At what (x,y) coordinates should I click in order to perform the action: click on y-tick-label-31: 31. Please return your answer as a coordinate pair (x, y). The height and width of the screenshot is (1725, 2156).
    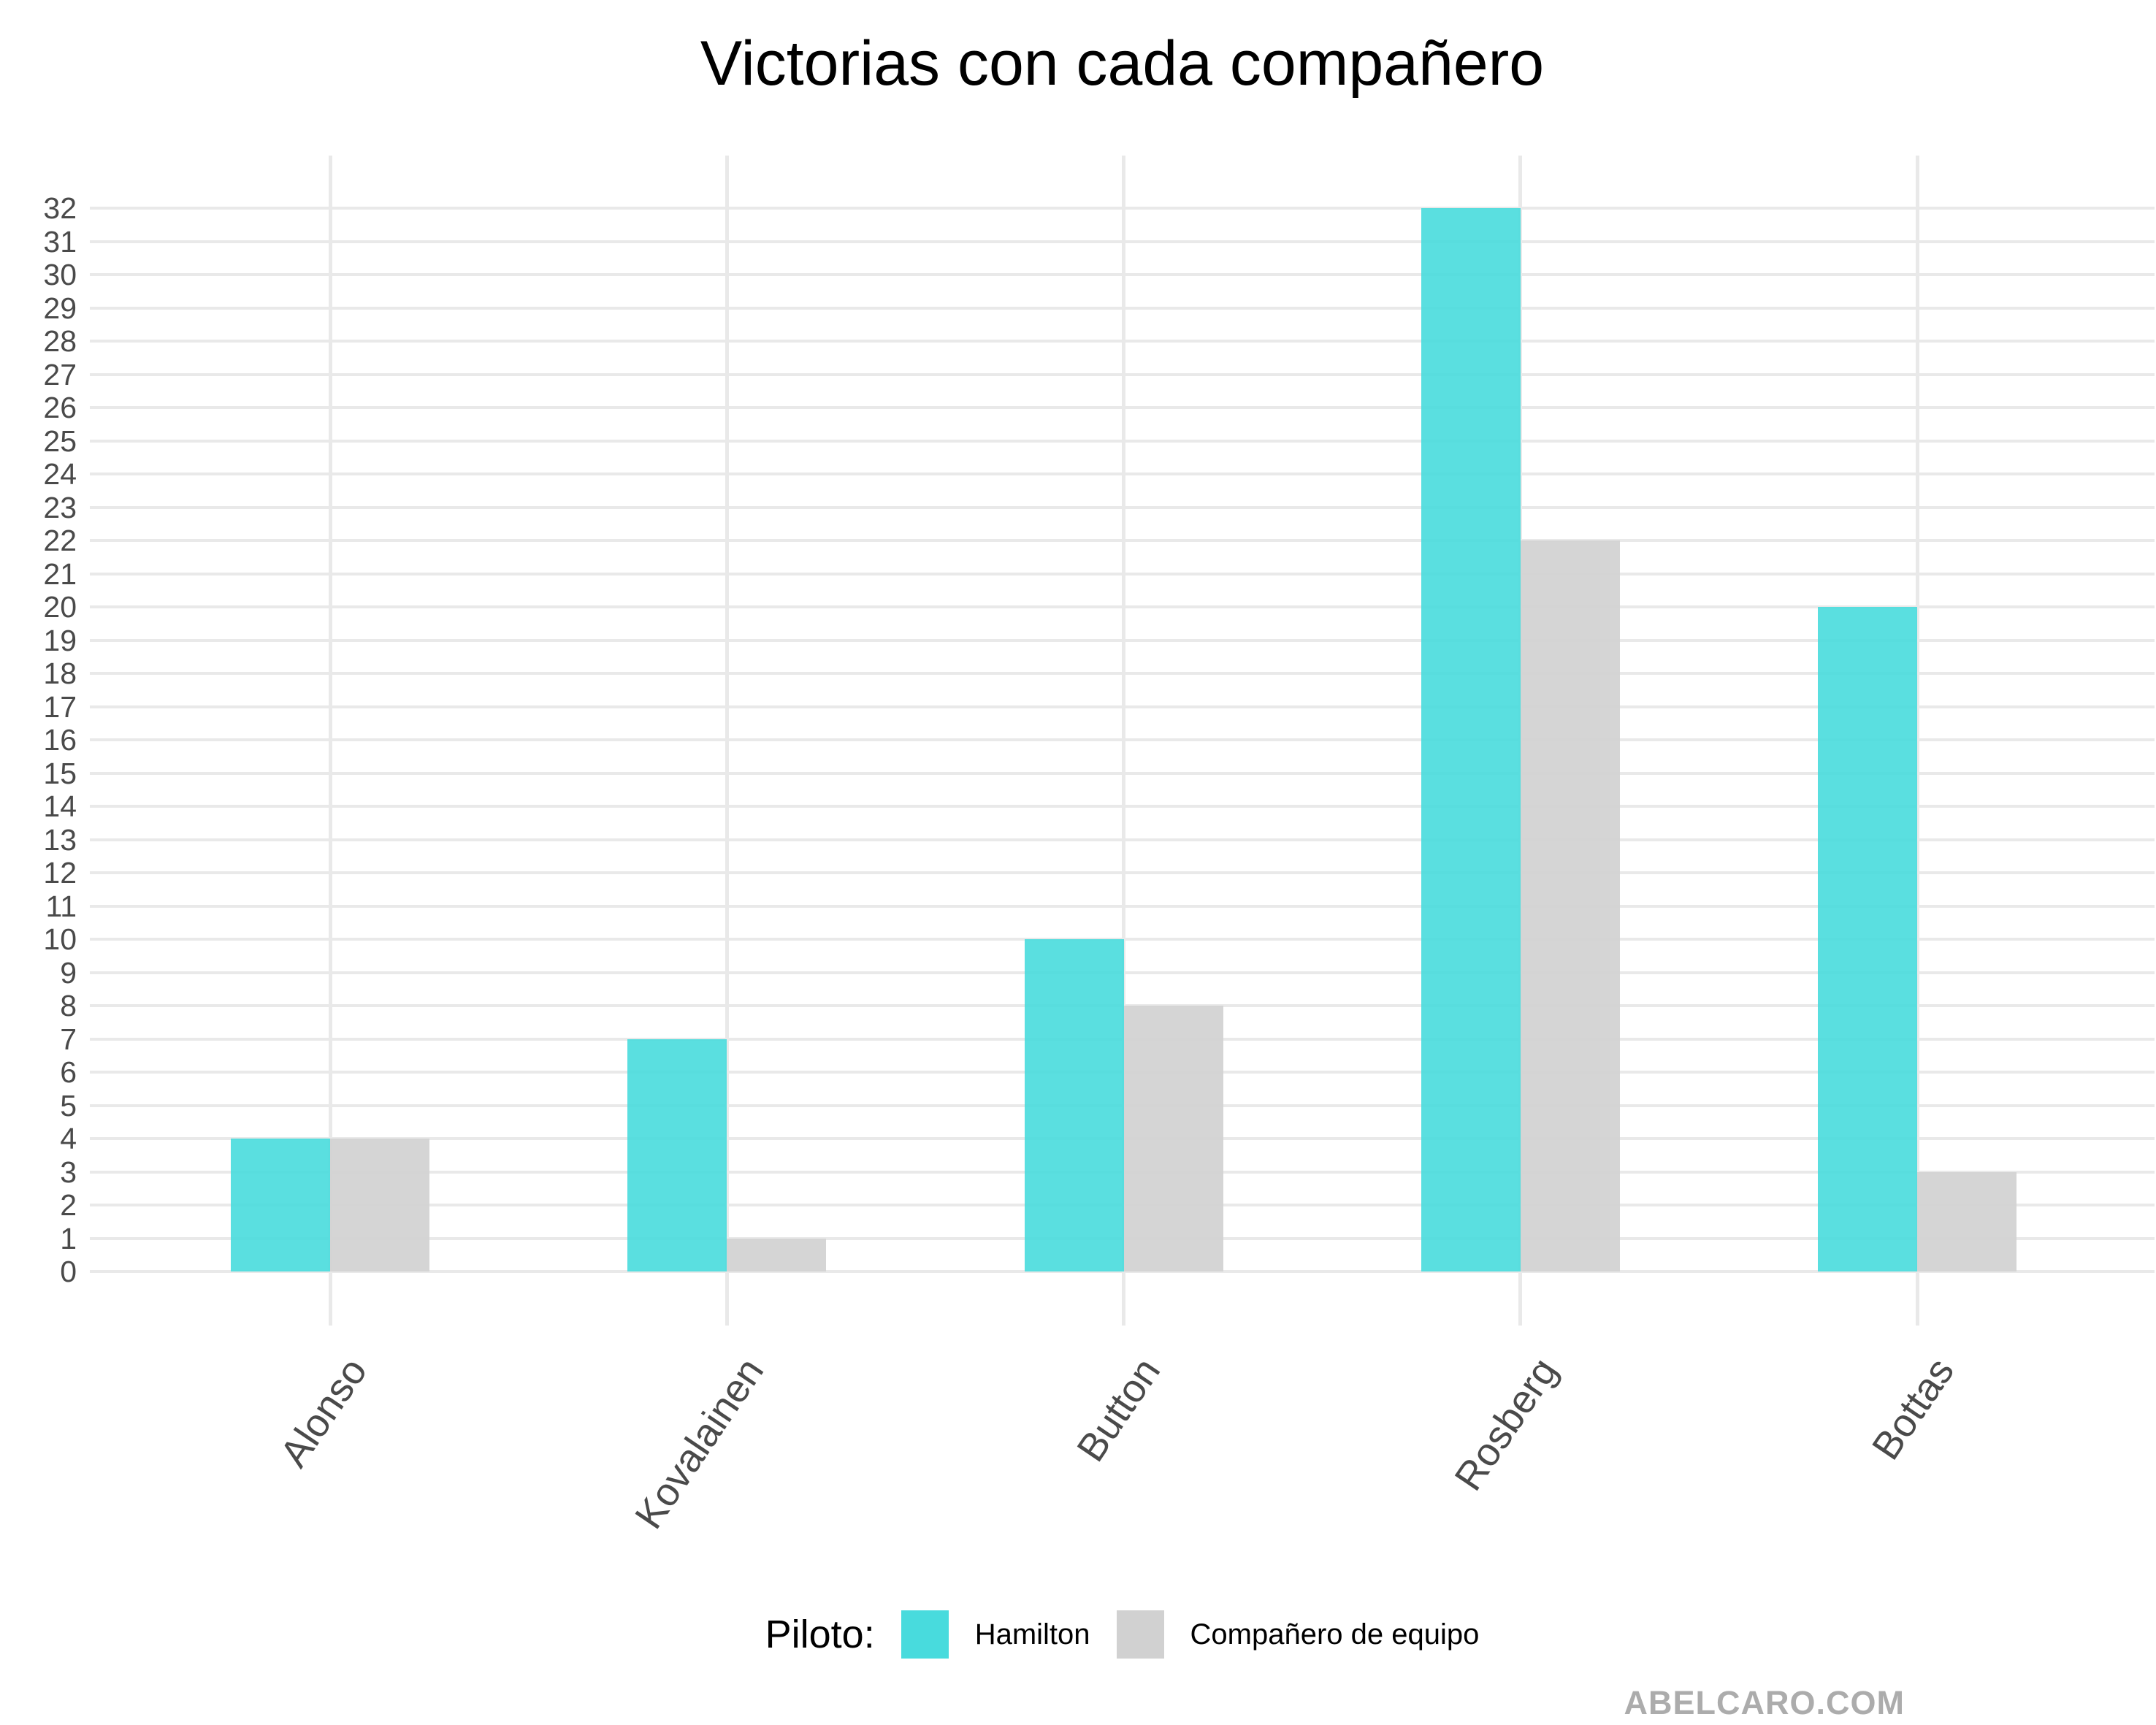
    Looking at the image, I should click on (60, 241).